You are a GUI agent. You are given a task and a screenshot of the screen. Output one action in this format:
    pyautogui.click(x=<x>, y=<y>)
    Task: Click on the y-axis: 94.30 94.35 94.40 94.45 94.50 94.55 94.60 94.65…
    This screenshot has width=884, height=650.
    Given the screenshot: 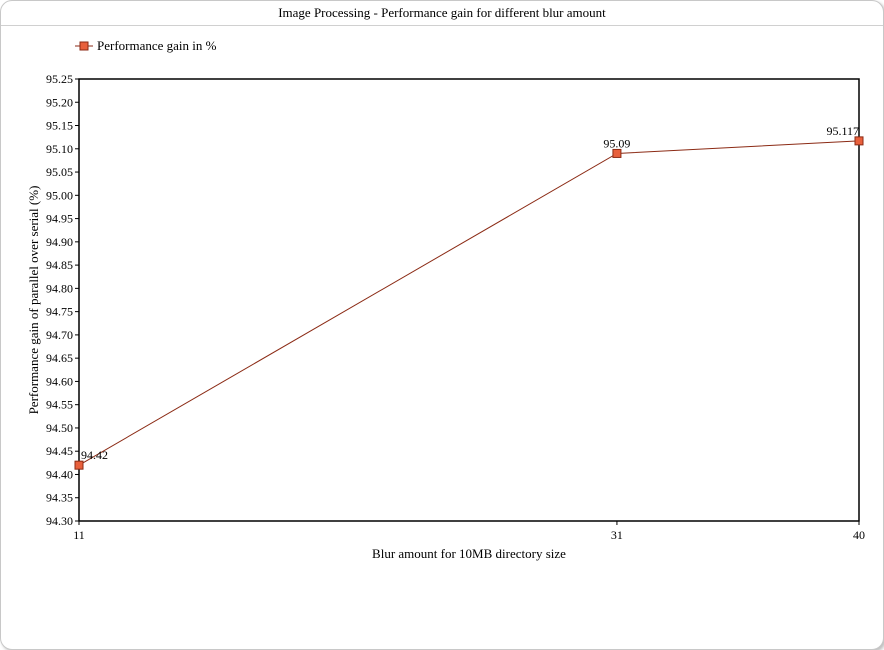 What is the action you would take?
    pyautogui.click(x=62, y=300)
    